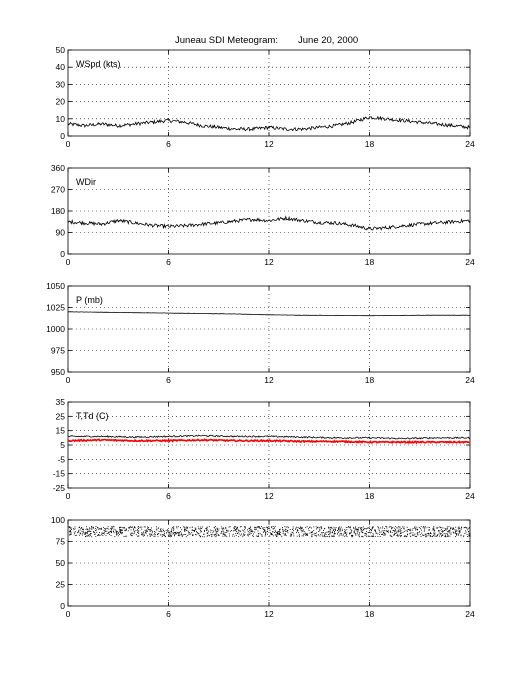  Describe the element at coordinates (61, 563) in the screenshot. I see `y-tick-label: 50` at that location.